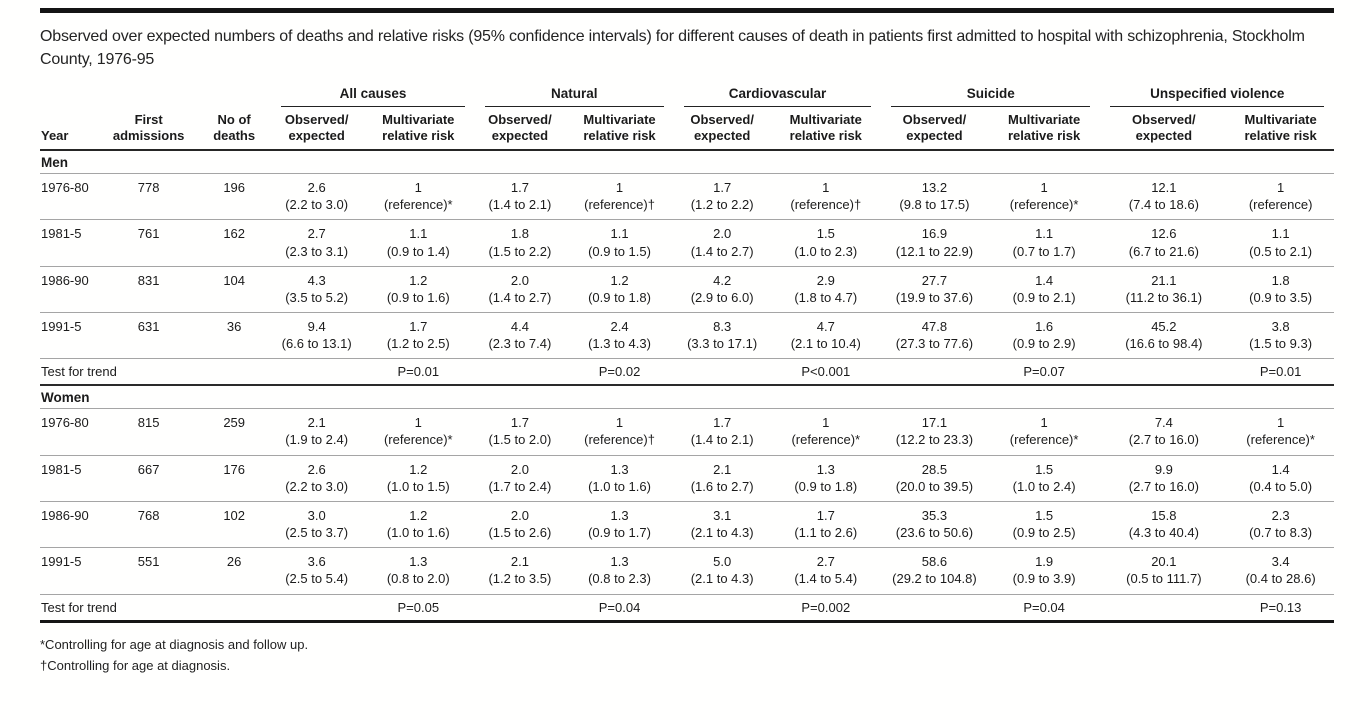 The height and width of the screenshot is (720, 1360). I want to click on no-of-deaths-cell: 162, so click(234, 243).